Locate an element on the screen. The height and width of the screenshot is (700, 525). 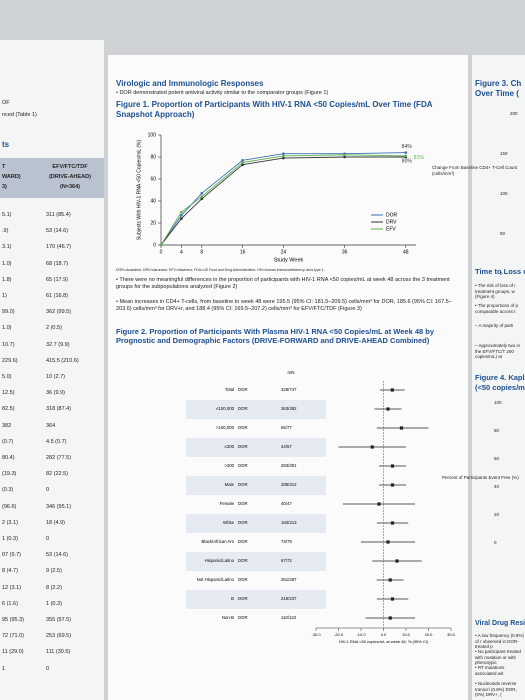
text: 5.1) is located at coordinates (7, 215).